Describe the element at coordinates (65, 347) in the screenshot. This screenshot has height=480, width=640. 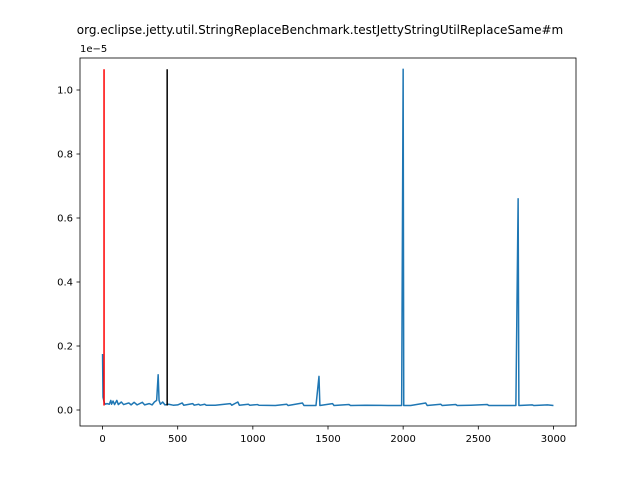
I see `y-tick-label-1: 0.2` at that location.